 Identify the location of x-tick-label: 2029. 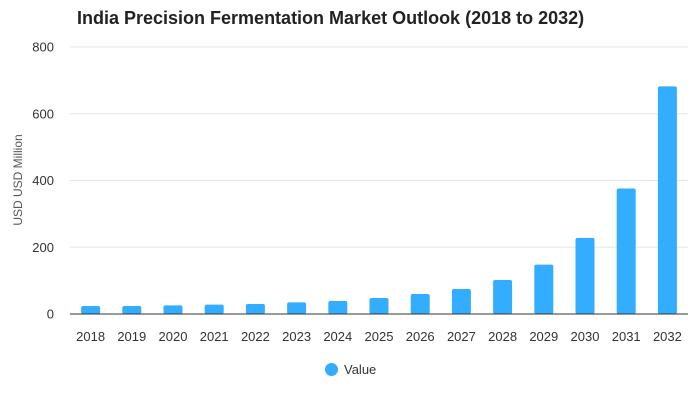
(543, 336).